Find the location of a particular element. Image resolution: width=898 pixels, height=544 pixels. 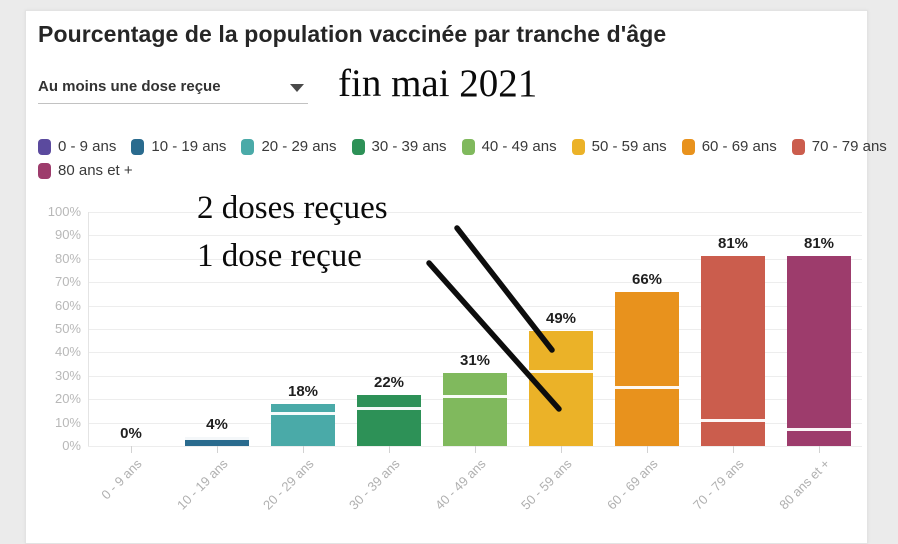

legend-item: 0 - 9 ans is located at coordinates (77, 146).